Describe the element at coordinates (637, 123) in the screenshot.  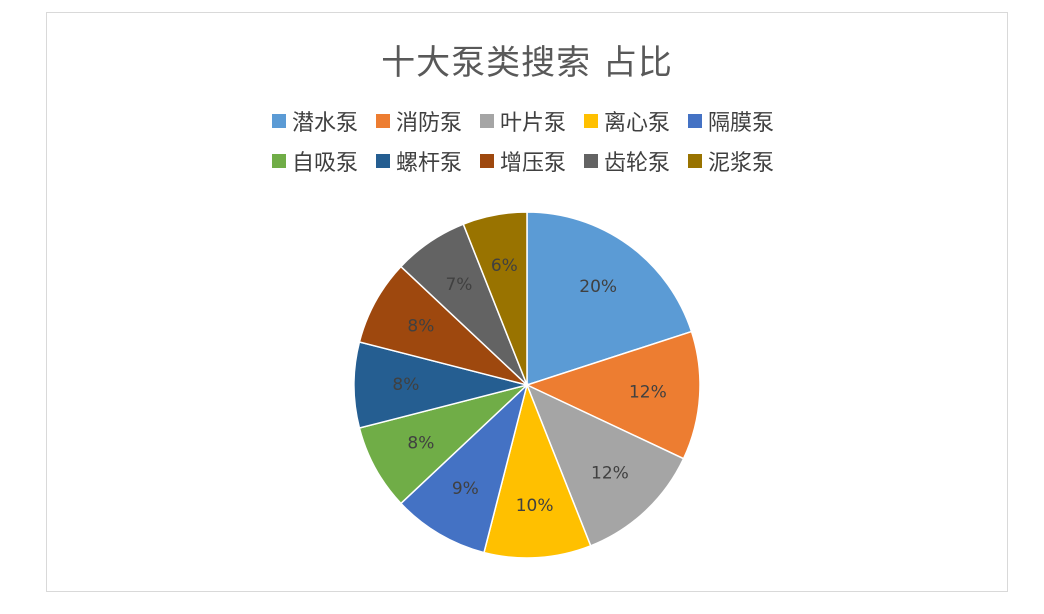
I see `legend-label: 离心泵` at that location.